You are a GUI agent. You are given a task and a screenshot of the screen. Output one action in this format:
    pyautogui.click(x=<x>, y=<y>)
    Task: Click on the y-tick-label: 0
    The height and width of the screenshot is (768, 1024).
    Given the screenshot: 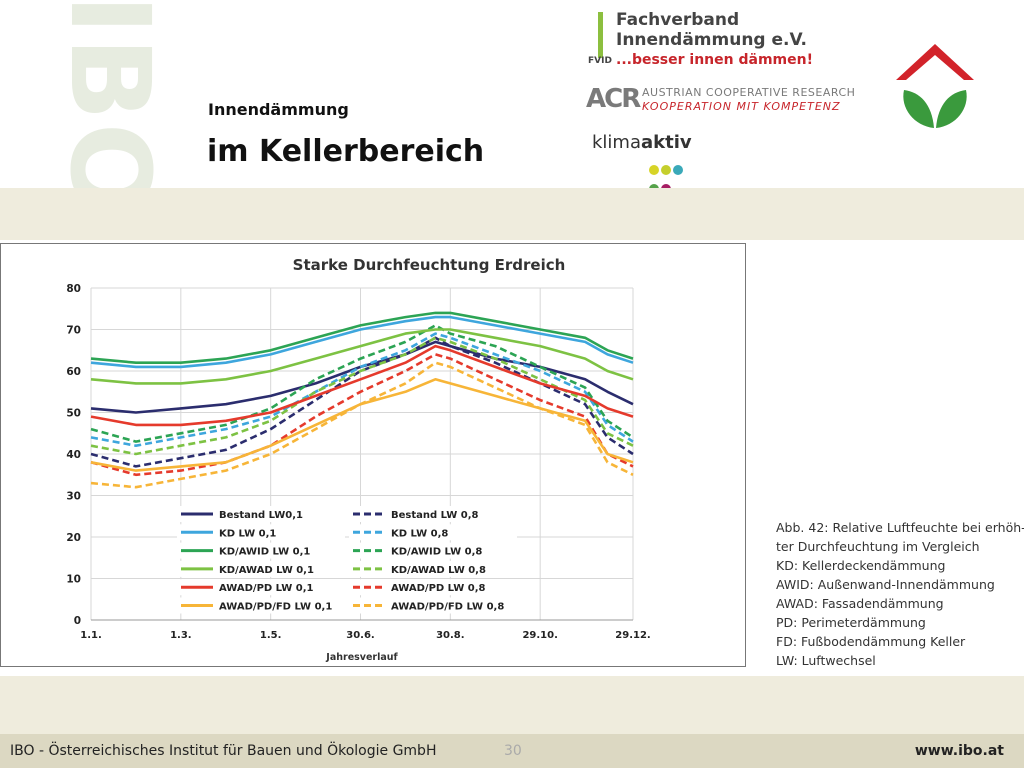 What is the action you would take?
    pyautogui.click(x=77, y=621)
    